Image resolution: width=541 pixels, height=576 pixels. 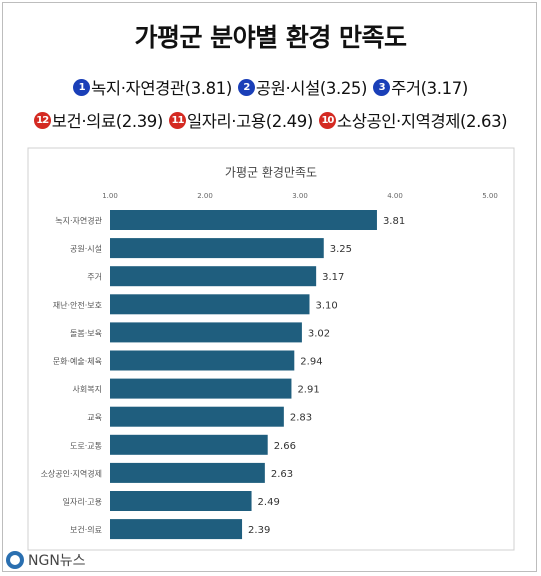 I want to click on highlight-label: 공원·시설(3.25), so click(x=311, y=88).